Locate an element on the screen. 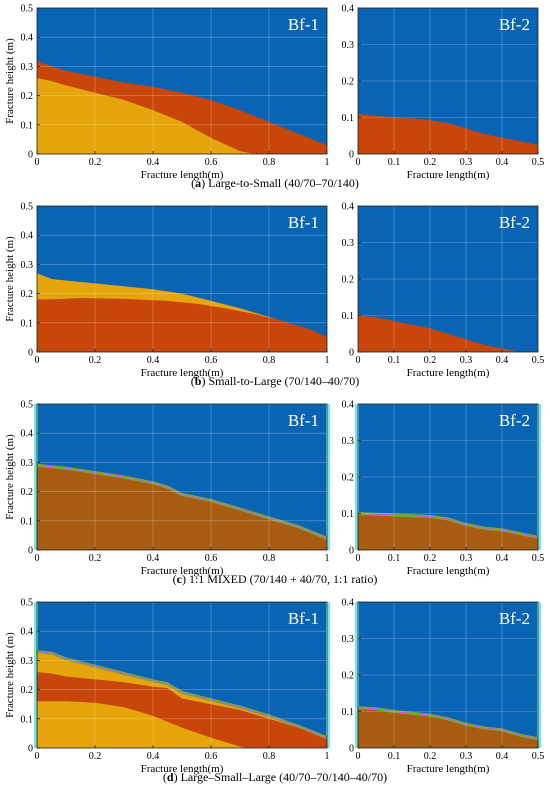  caption-b: (b) Small-to-Large (70/140–40/70) is located at coordinates (275, 381).